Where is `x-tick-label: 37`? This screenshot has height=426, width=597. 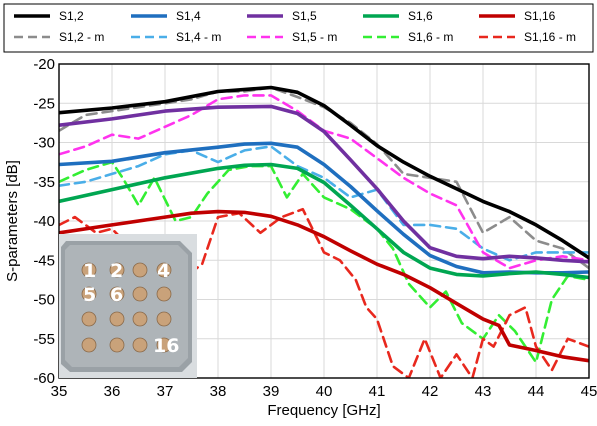
x-tick-label: 37 is located at coordinates (165, 391).